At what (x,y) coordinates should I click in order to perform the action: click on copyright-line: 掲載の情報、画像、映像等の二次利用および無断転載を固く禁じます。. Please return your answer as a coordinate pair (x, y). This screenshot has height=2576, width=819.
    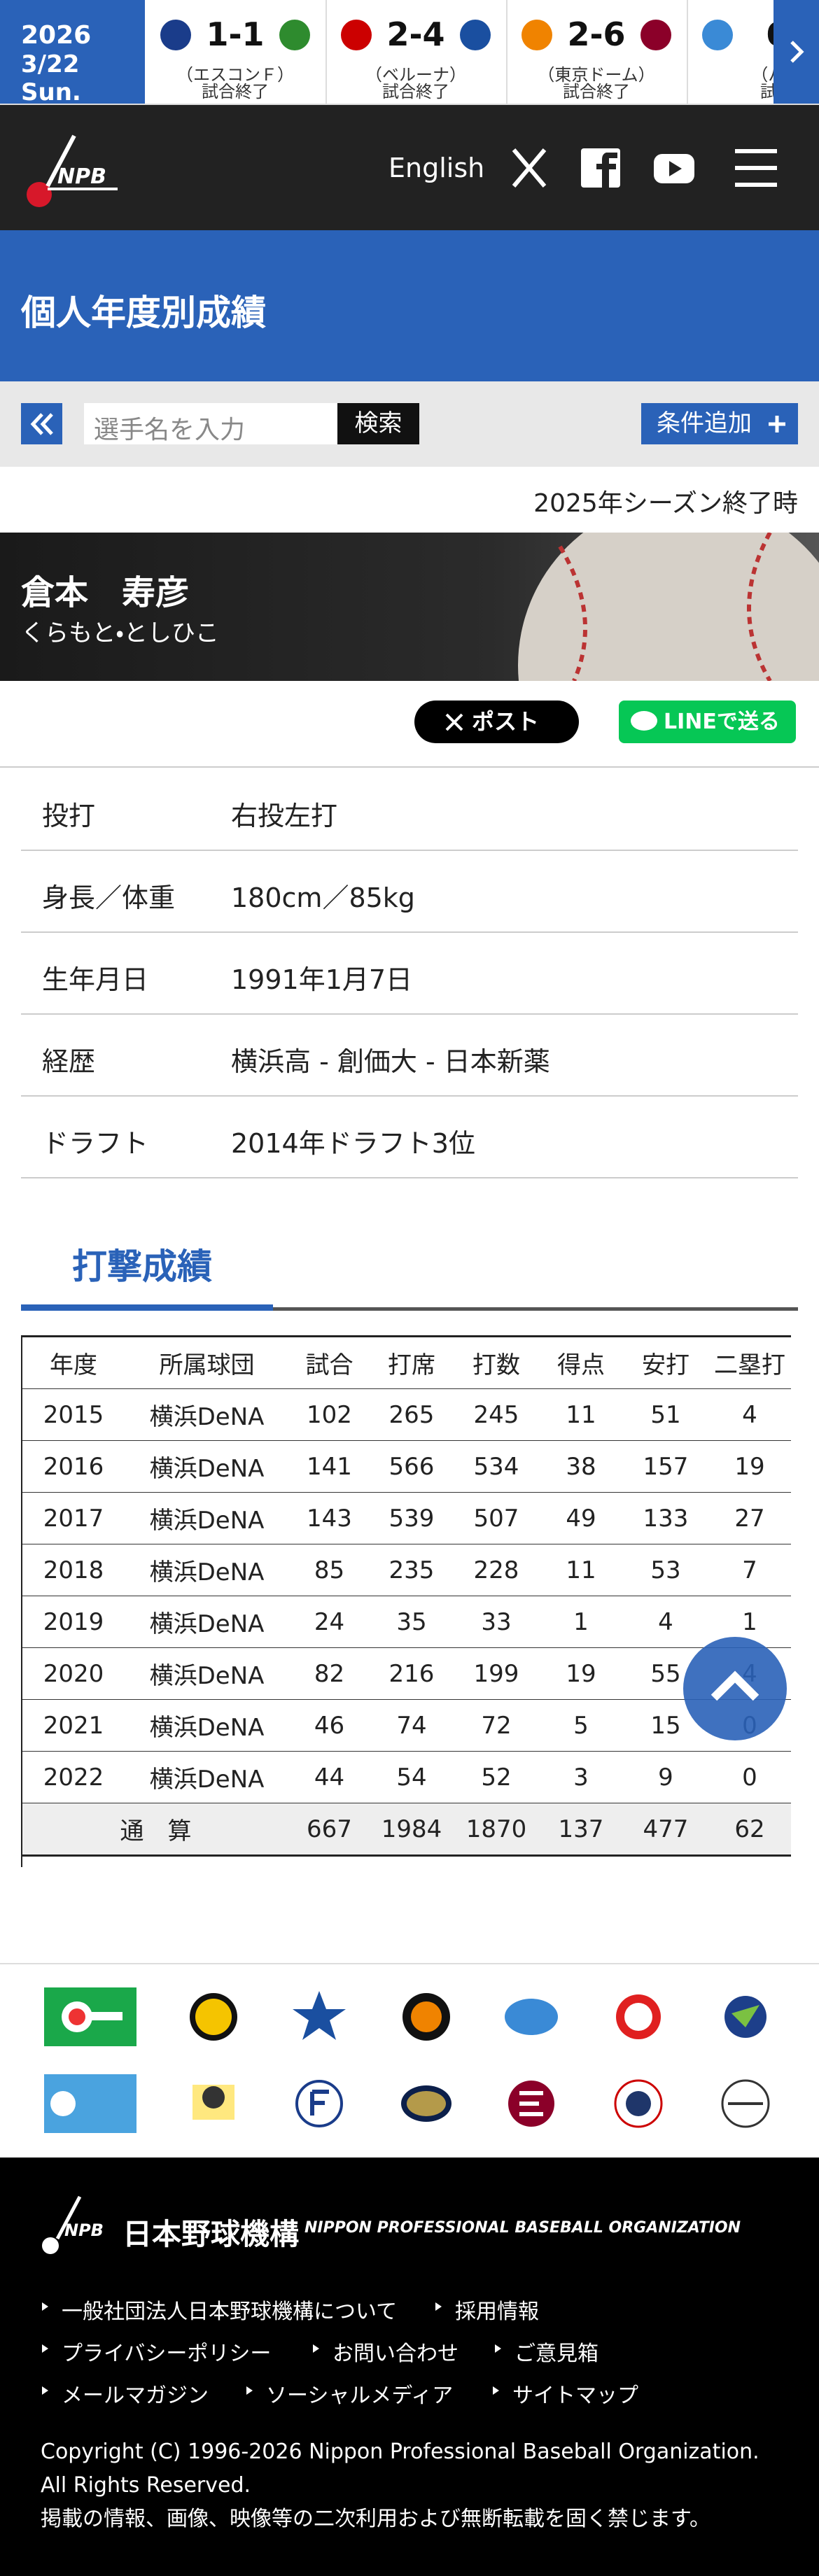
    Looking at the image, I should click on (375, 2519).